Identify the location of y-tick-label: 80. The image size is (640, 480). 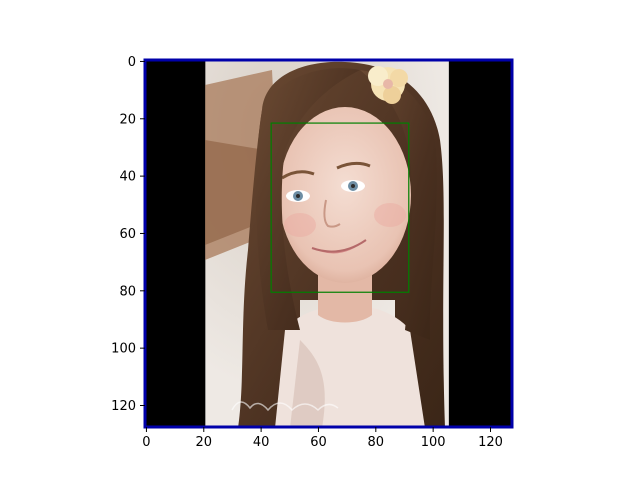
(127, 291).